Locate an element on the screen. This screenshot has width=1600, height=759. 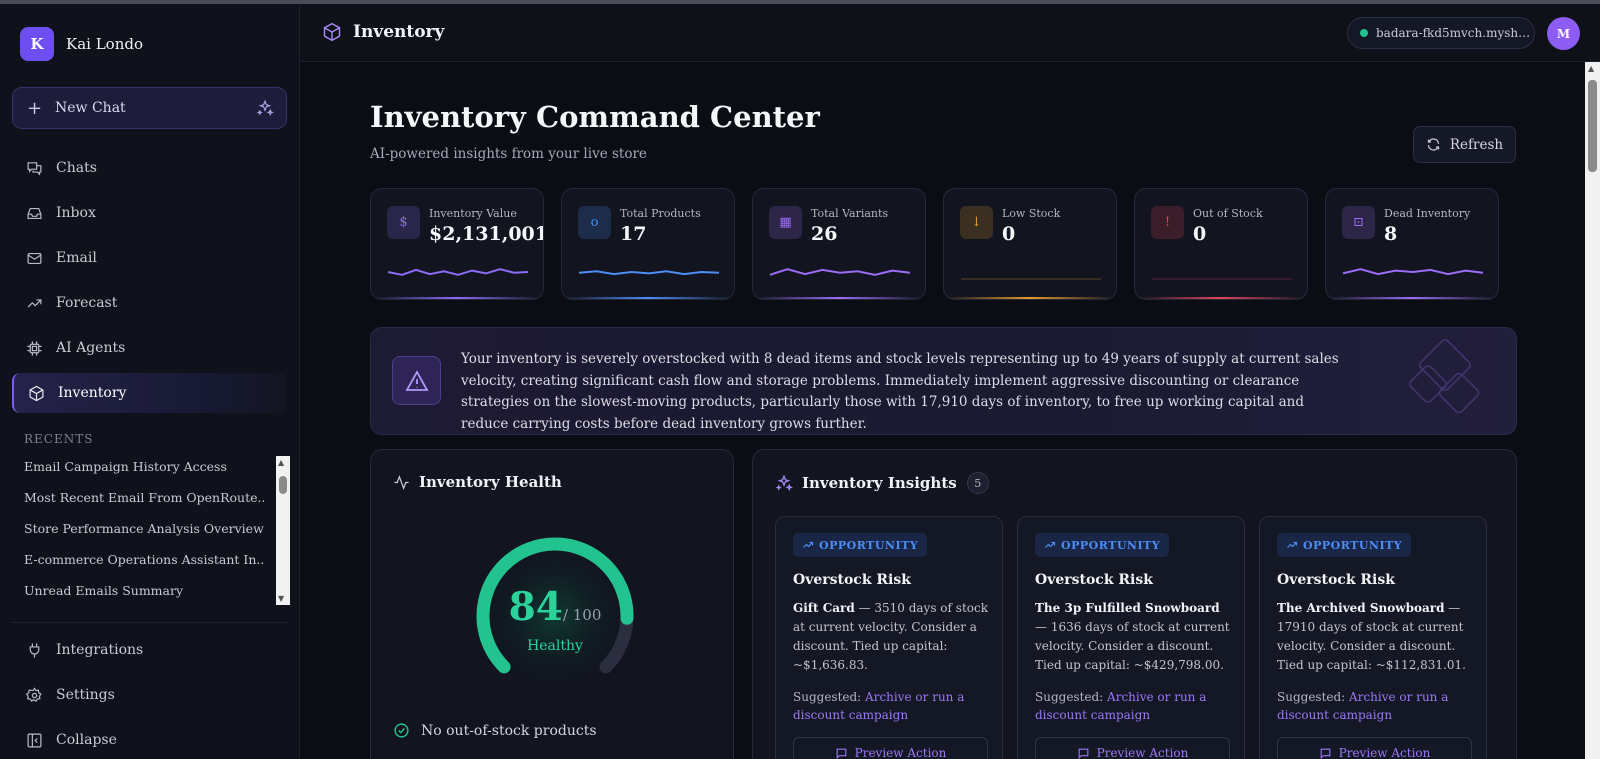
sidebar-item-ai-agents: AI Agents is located at coordinates (149, 348).